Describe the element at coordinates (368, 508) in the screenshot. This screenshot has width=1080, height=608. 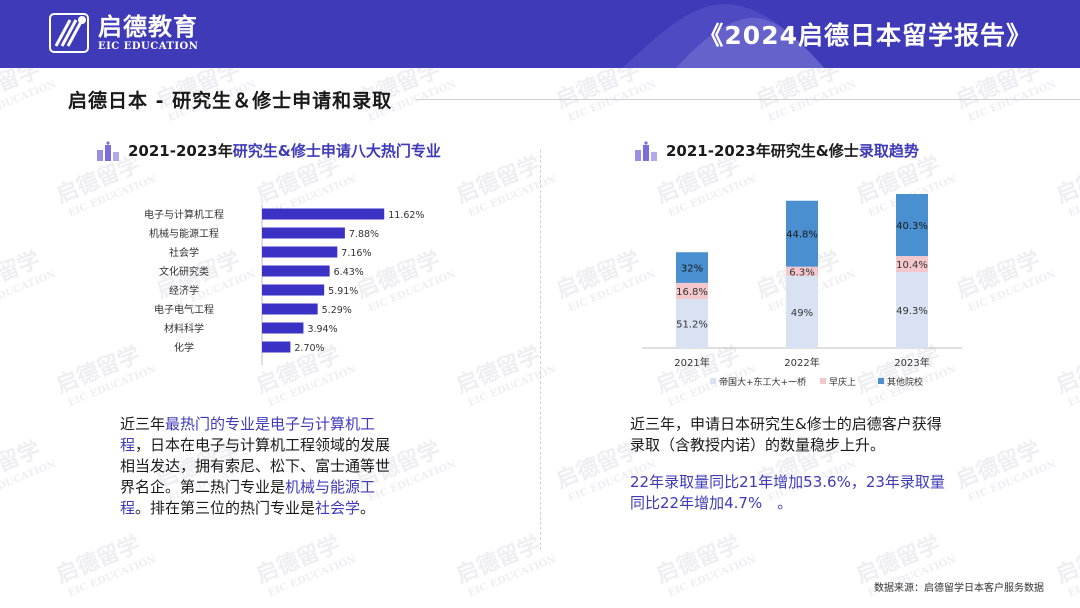
I see `desc-text: 。` at that location.